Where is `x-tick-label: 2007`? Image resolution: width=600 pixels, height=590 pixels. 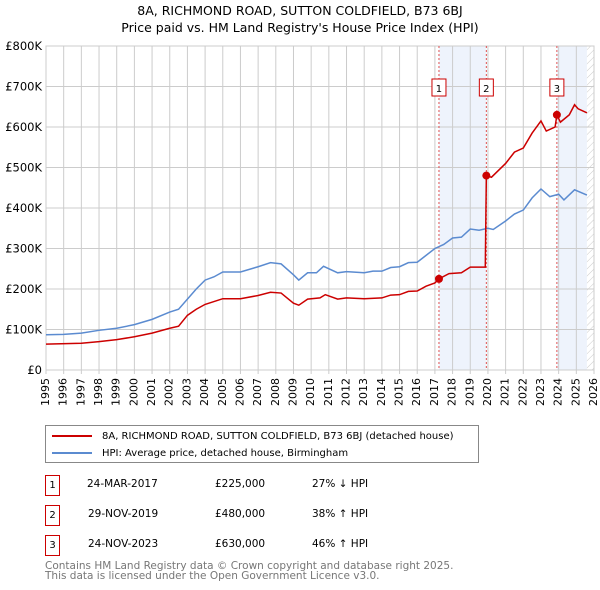
x-tick-label: 2007 is located at coordinates (257, 392).